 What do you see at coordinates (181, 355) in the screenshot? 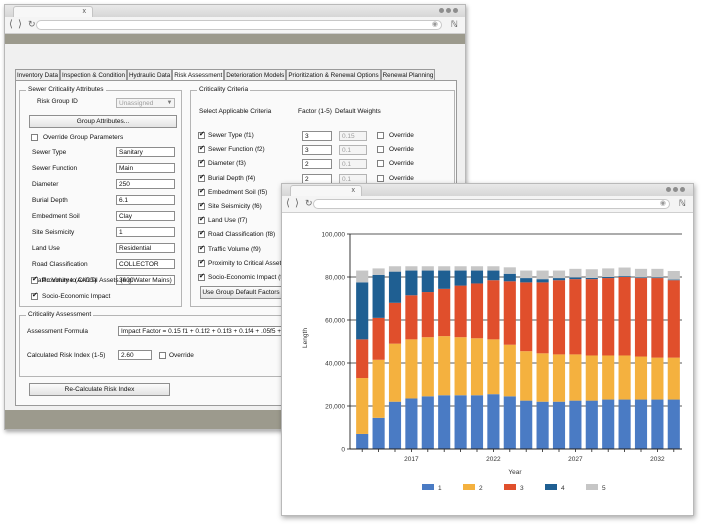
I see `risk-override-label: Override` at bounding box center [181, 355].